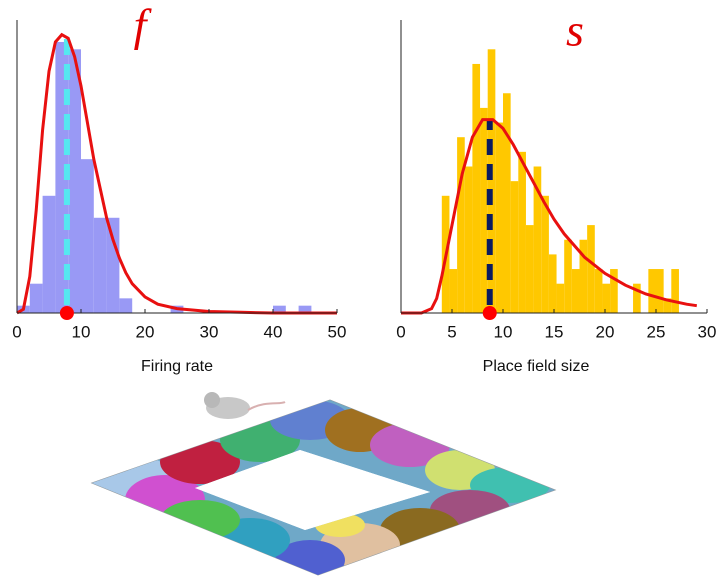  I want to click on fit-curve, so click(549, 216).